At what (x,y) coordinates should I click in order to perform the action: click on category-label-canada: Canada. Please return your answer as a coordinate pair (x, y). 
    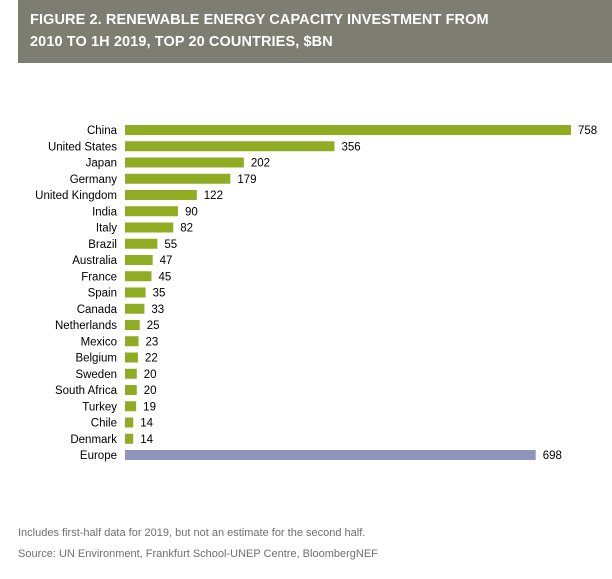
    Looking at the image, I should click on (97, 310).